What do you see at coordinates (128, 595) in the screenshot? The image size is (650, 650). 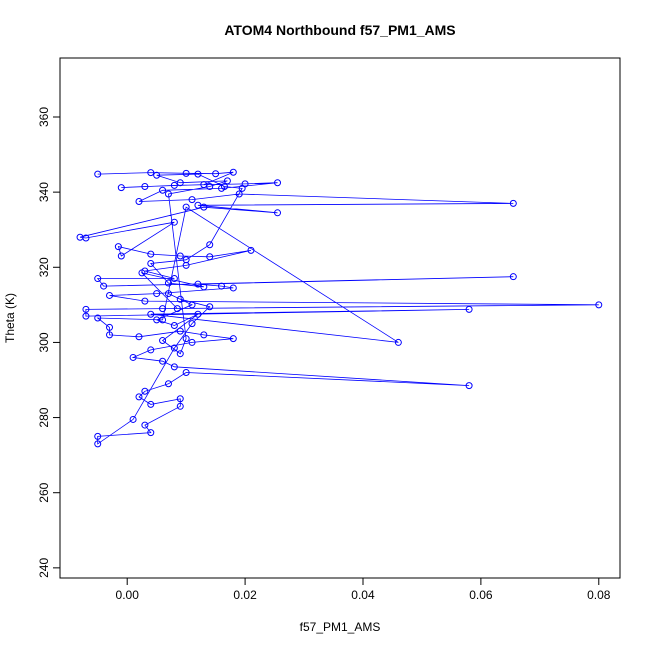 I see `x-tick-label: 0.00` at bounding box center [128, 595].